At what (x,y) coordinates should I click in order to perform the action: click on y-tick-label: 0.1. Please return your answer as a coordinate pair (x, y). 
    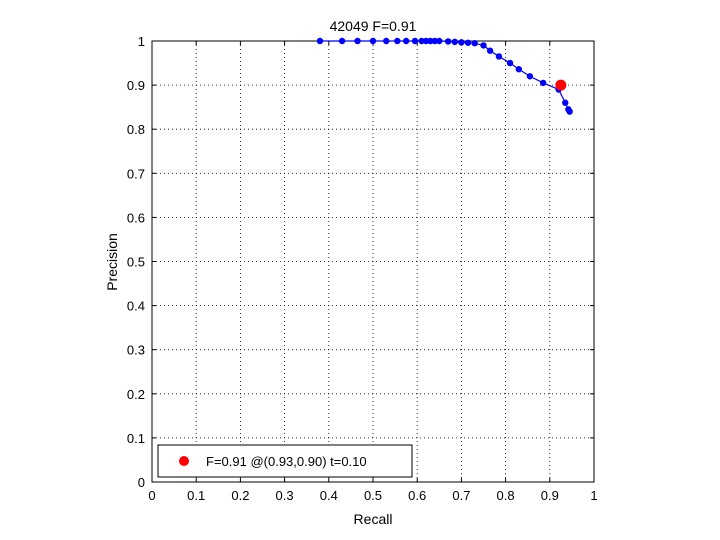
    Looking at the image, I should click on (136, 438).